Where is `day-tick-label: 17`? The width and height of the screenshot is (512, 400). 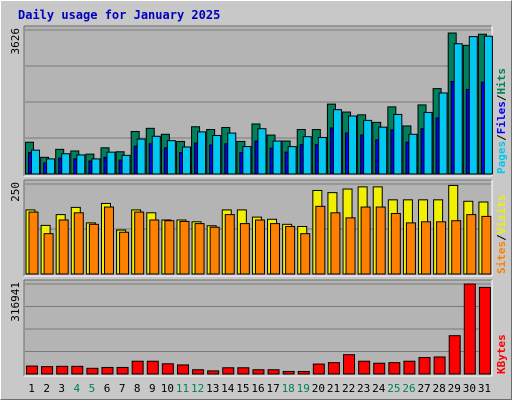 day-tick-label: 17 is located at coordinates (272, 388).